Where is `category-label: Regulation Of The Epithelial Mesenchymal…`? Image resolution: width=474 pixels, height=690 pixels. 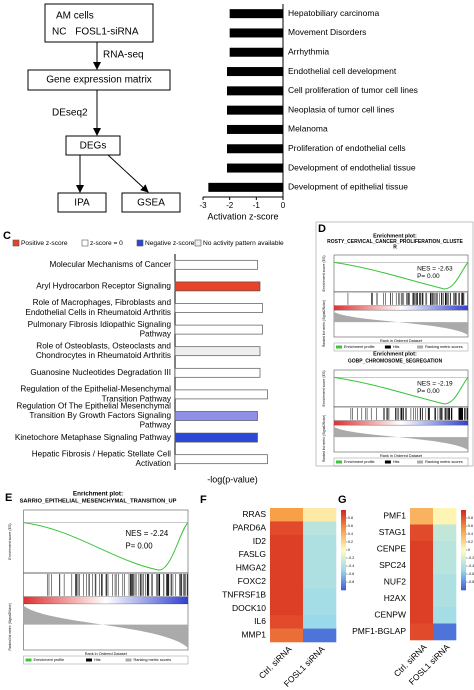 category-label: Regulation Of The Epithelial Mesenchymal… is located at coordinates (93, 415).